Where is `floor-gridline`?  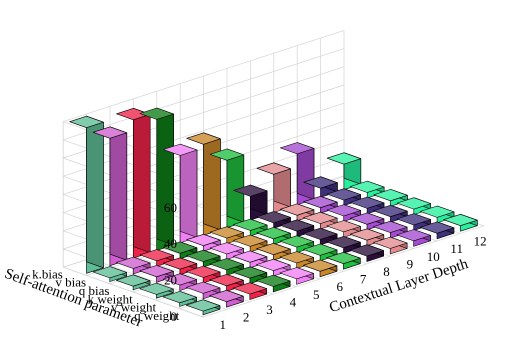 floor-gridline is located at coordinates (343, 271).